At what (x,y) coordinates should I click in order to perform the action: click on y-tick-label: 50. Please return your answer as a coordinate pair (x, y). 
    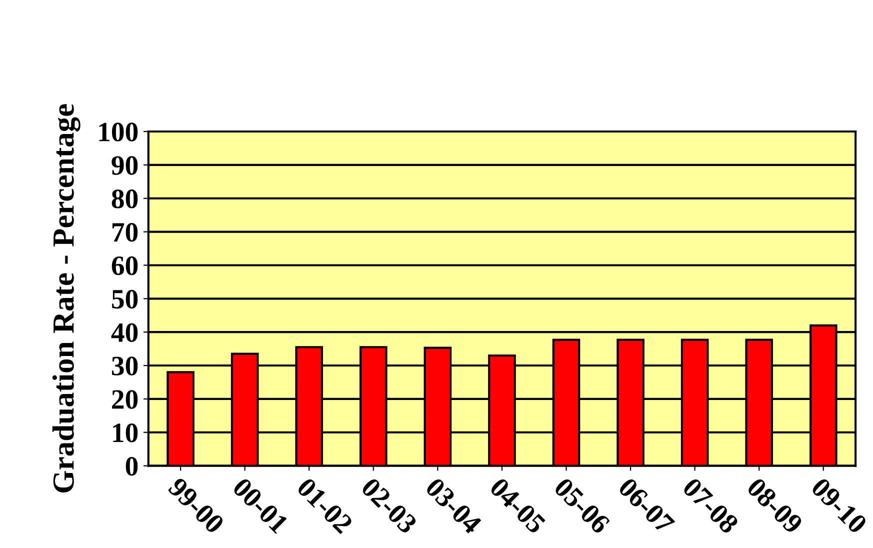
    Looking at the image, I should click on (125, 299).